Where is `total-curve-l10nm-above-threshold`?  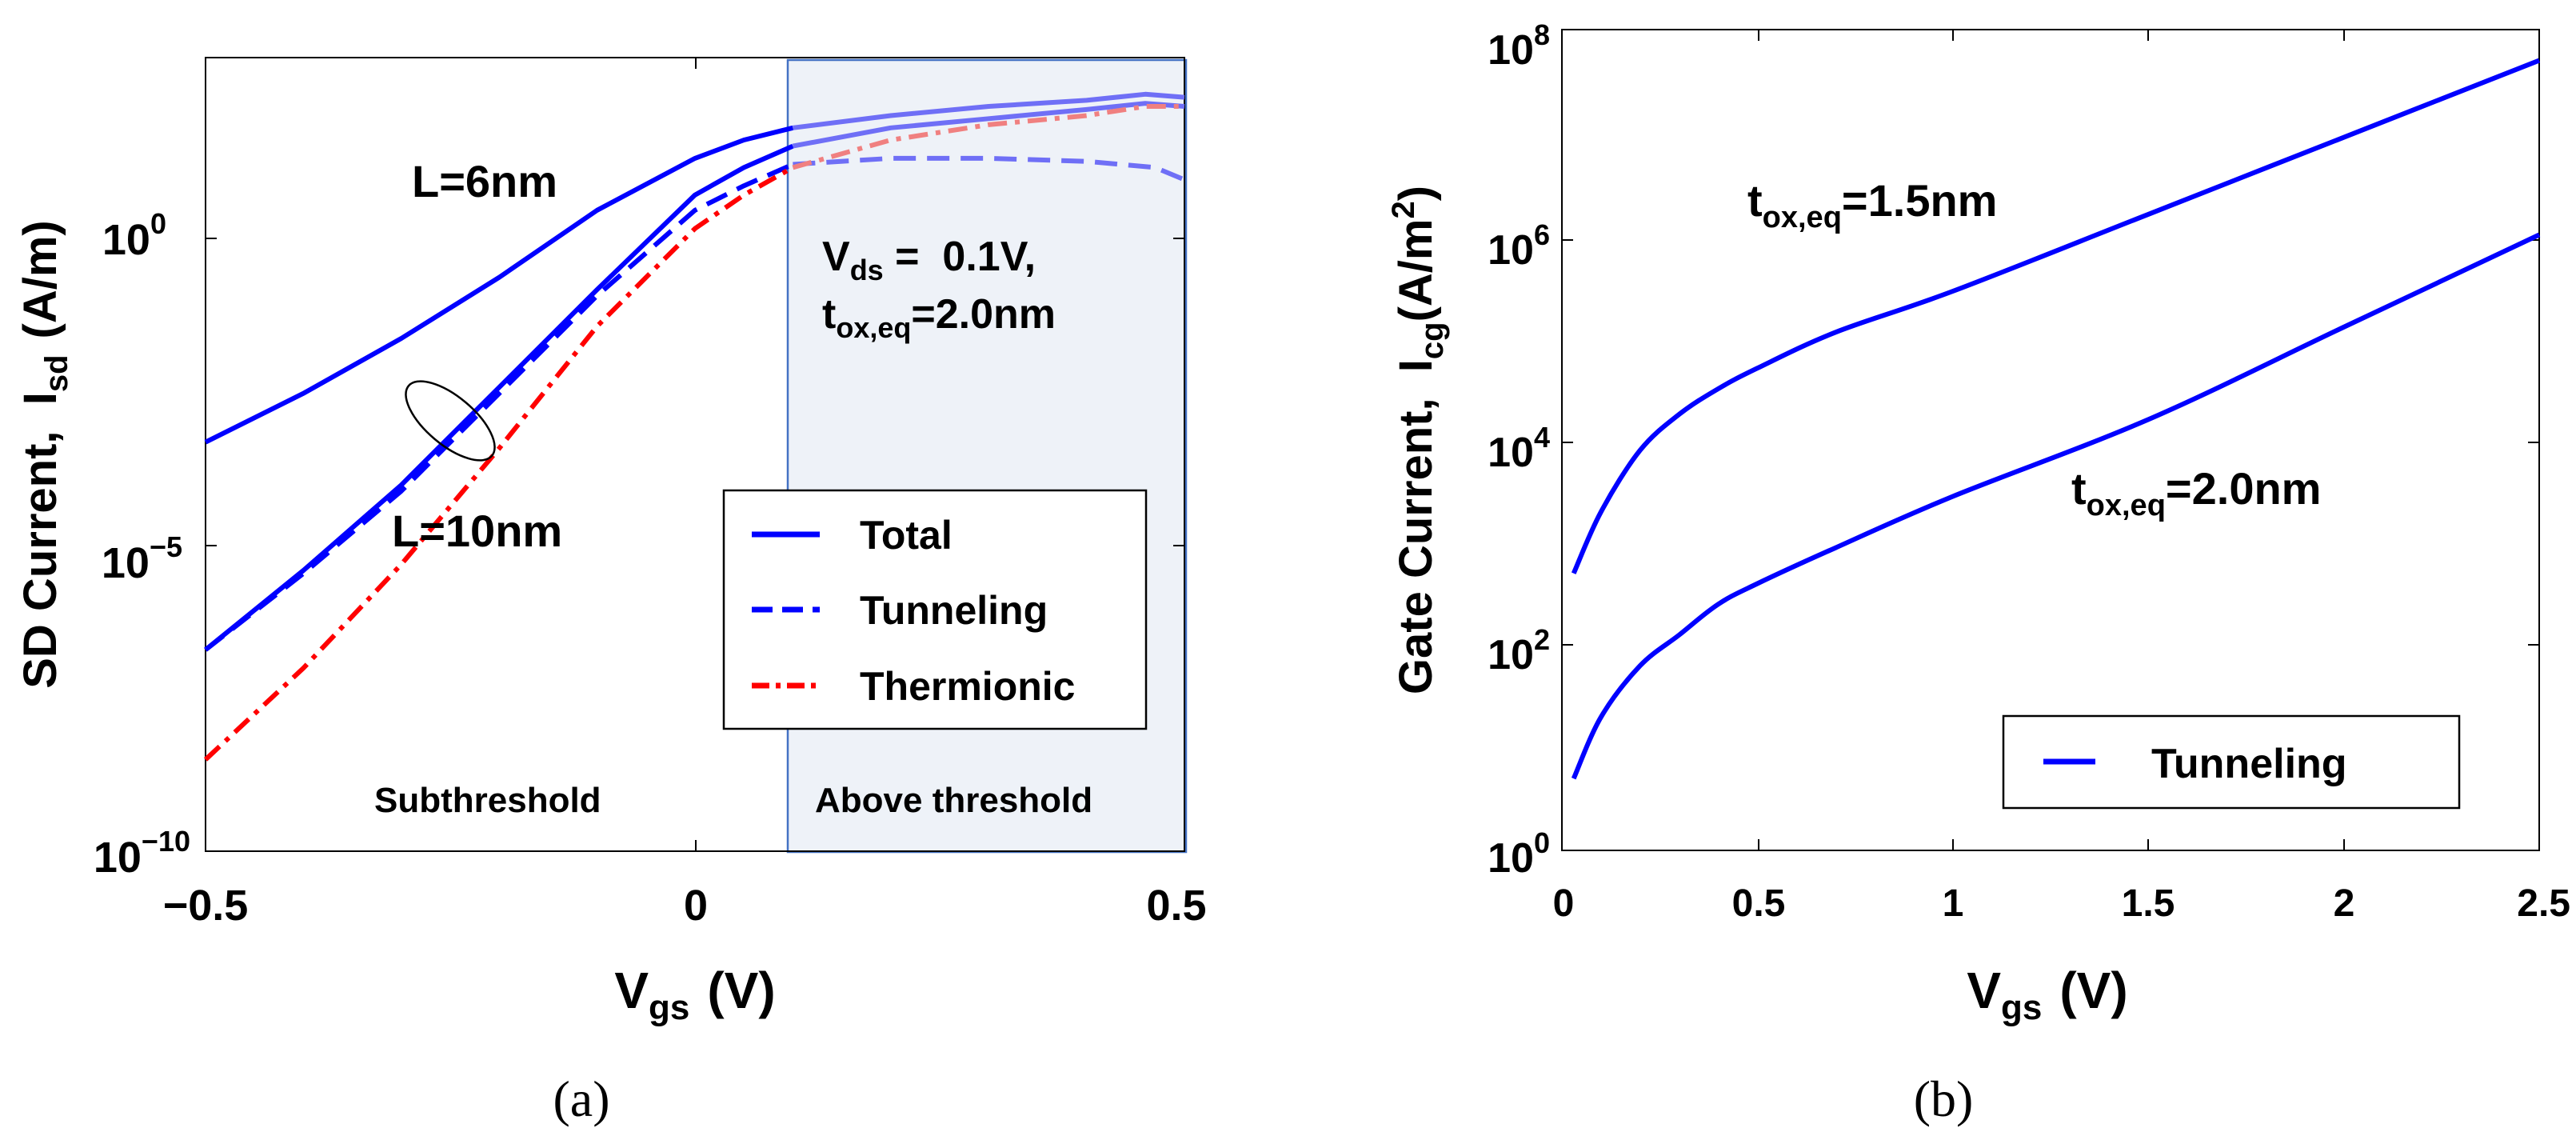
total-curve-l10nm-above-threshold is located at coordinates (989, 125).